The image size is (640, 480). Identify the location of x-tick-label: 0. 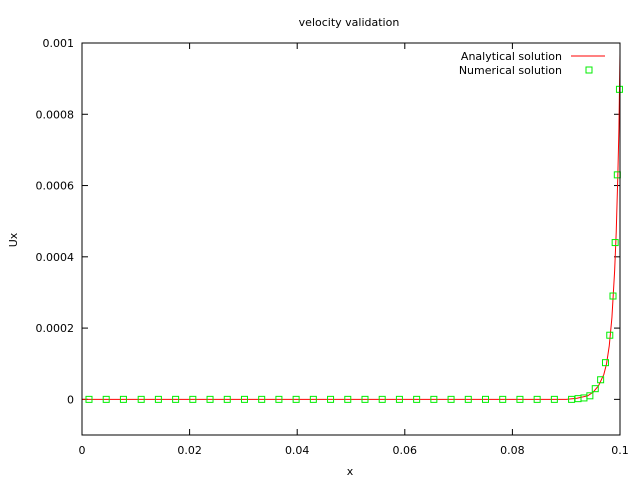
(82, 450).